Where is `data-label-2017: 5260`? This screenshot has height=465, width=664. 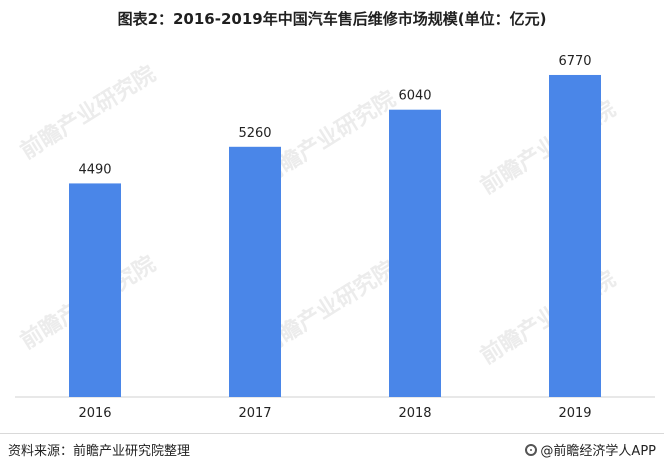
data-label-2017: 5260 is located at coordinates (254, 133).